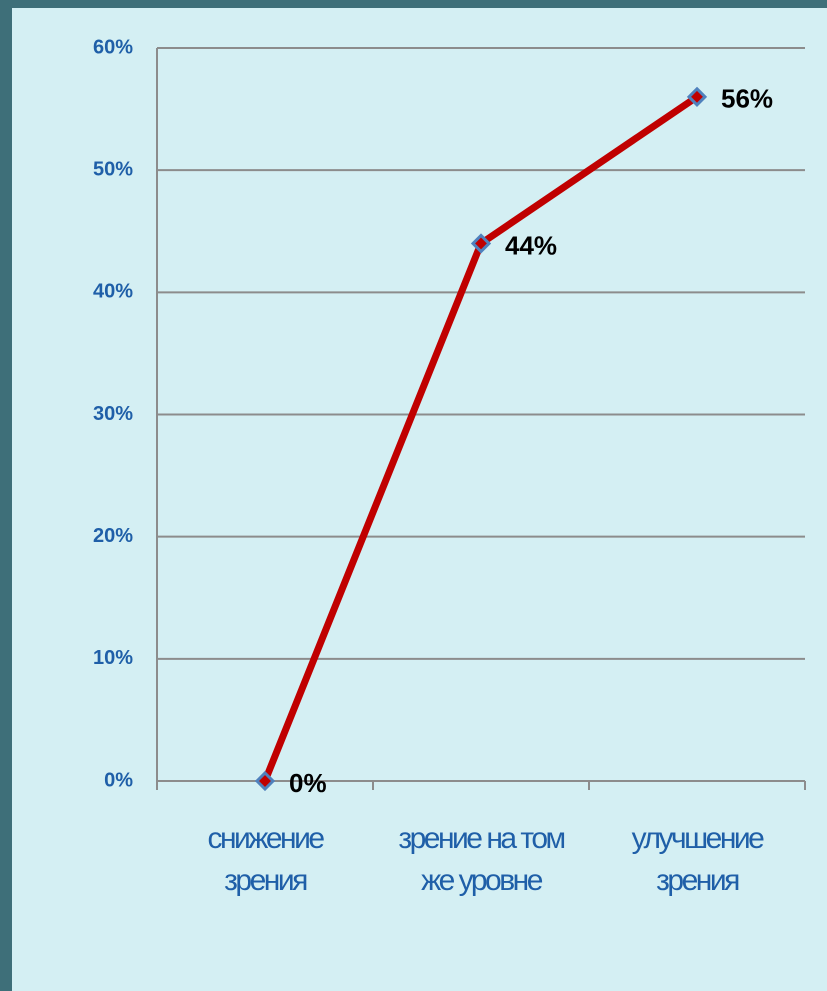 The height and width of the screenshot is (991, 827). Describe the element at coordinates (118, 780) in the screenshot. I see `y-tick-label: 0%` at that location.